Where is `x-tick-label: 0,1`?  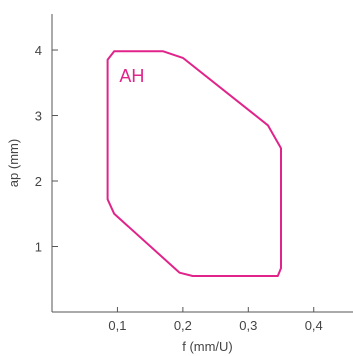
x-tick-label: 0,1 is located at coordinates (117, 325).